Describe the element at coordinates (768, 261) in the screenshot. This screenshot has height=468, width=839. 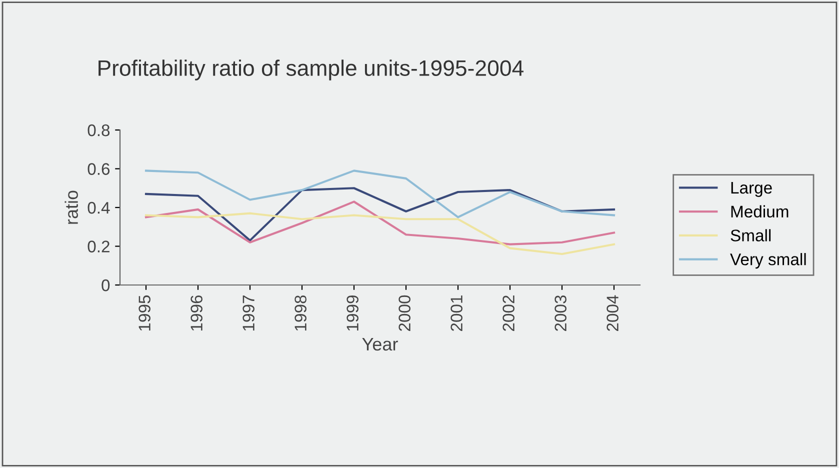
I see `legend-label: Very small` at that location.